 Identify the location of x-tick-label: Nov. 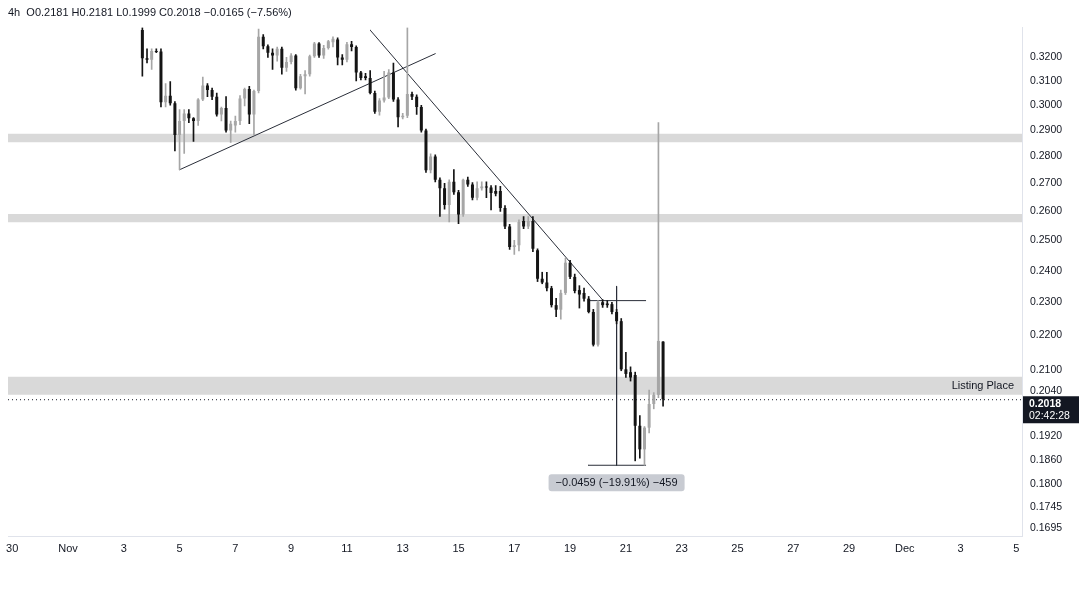
(68, 547).